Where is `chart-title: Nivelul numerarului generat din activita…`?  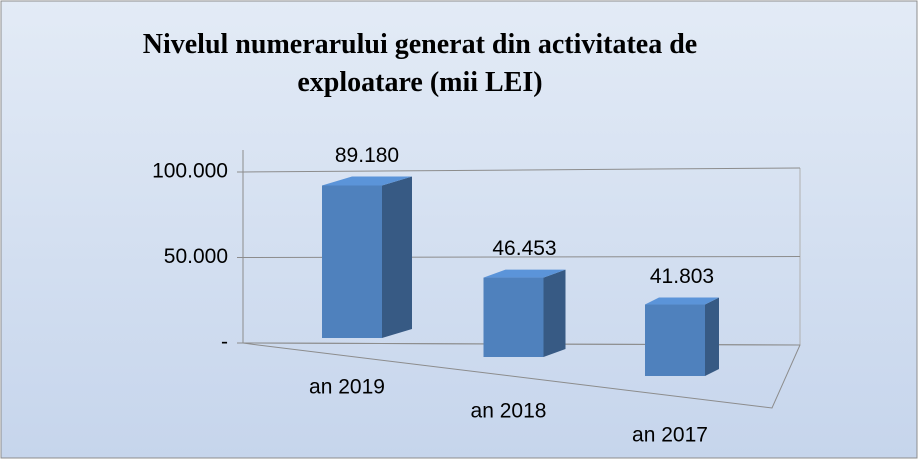
chart-title: Nivelul numerarului generat din activita… is located at coordinates (420, 63).